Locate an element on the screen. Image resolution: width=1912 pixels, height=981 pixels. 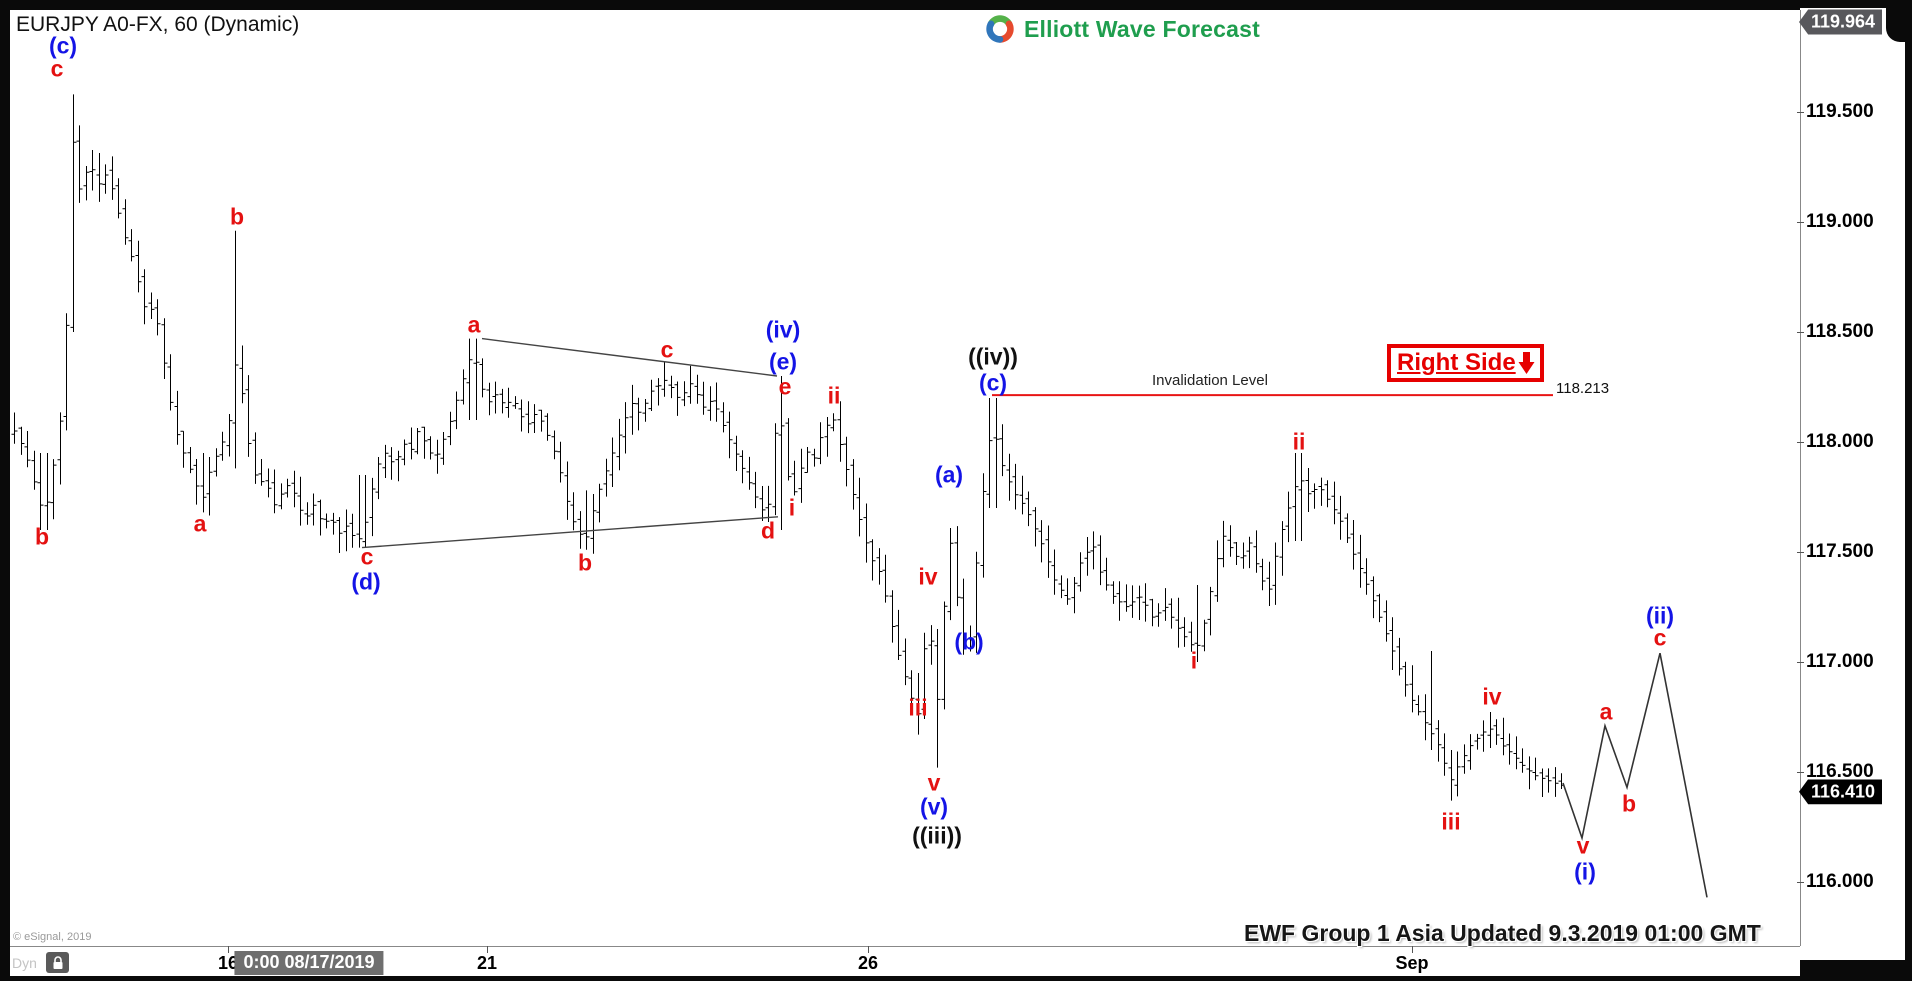
invalidation-level-price: 118.213 is located at coordinates (1583, 388).